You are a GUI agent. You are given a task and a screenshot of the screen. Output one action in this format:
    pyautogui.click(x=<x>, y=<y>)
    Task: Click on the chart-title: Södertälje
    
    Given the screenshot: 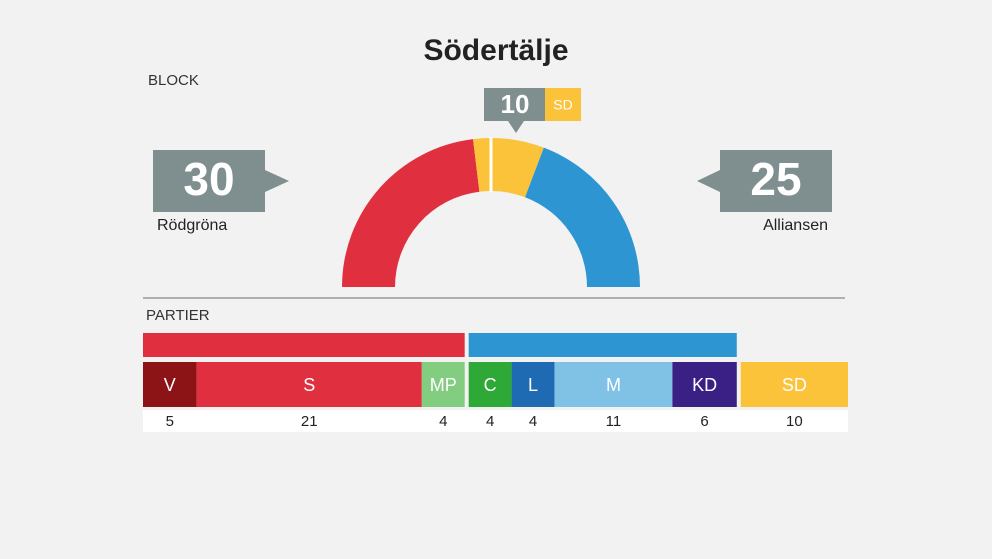 What is the action you would take?
    pyautogui.click(x=495, y=50)
    